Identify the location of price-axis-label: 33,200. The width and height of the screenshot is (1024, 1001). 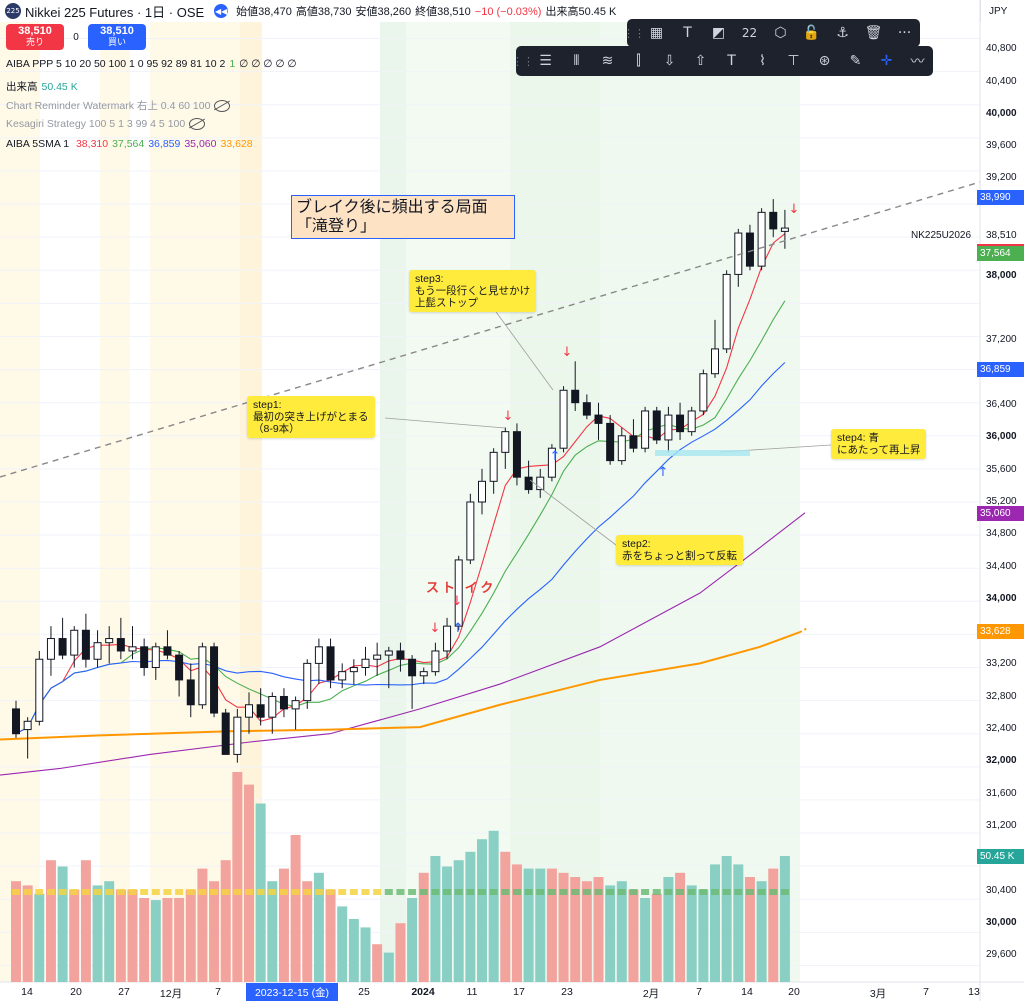
(1001, 663).